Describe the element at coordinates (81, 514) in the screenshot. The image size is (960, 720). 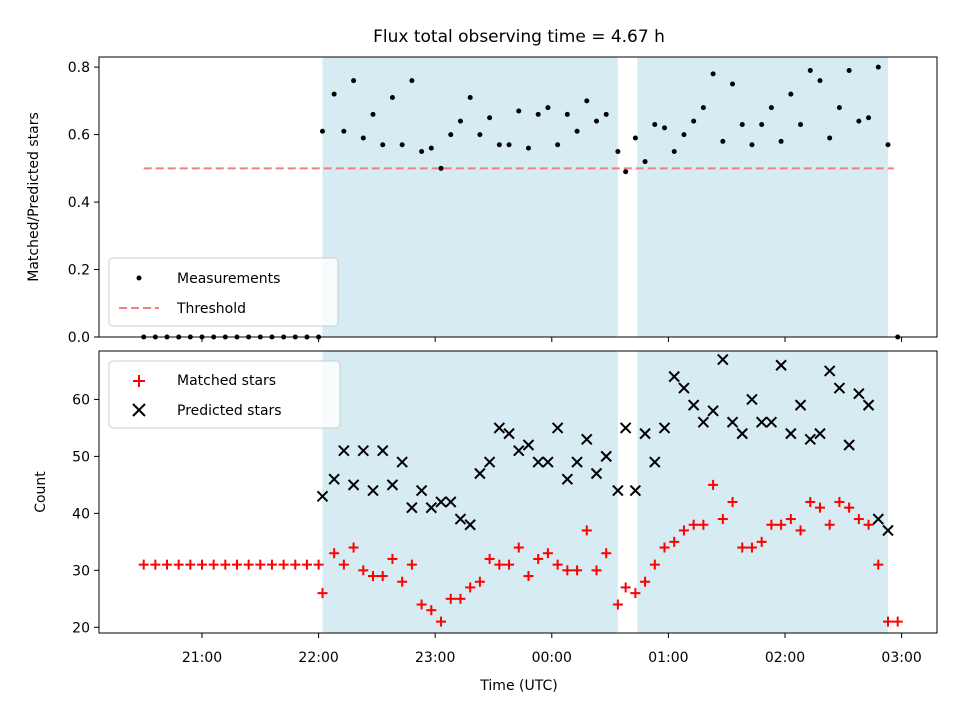
I see `panel-counts-y-tick-label: 40` at that location.